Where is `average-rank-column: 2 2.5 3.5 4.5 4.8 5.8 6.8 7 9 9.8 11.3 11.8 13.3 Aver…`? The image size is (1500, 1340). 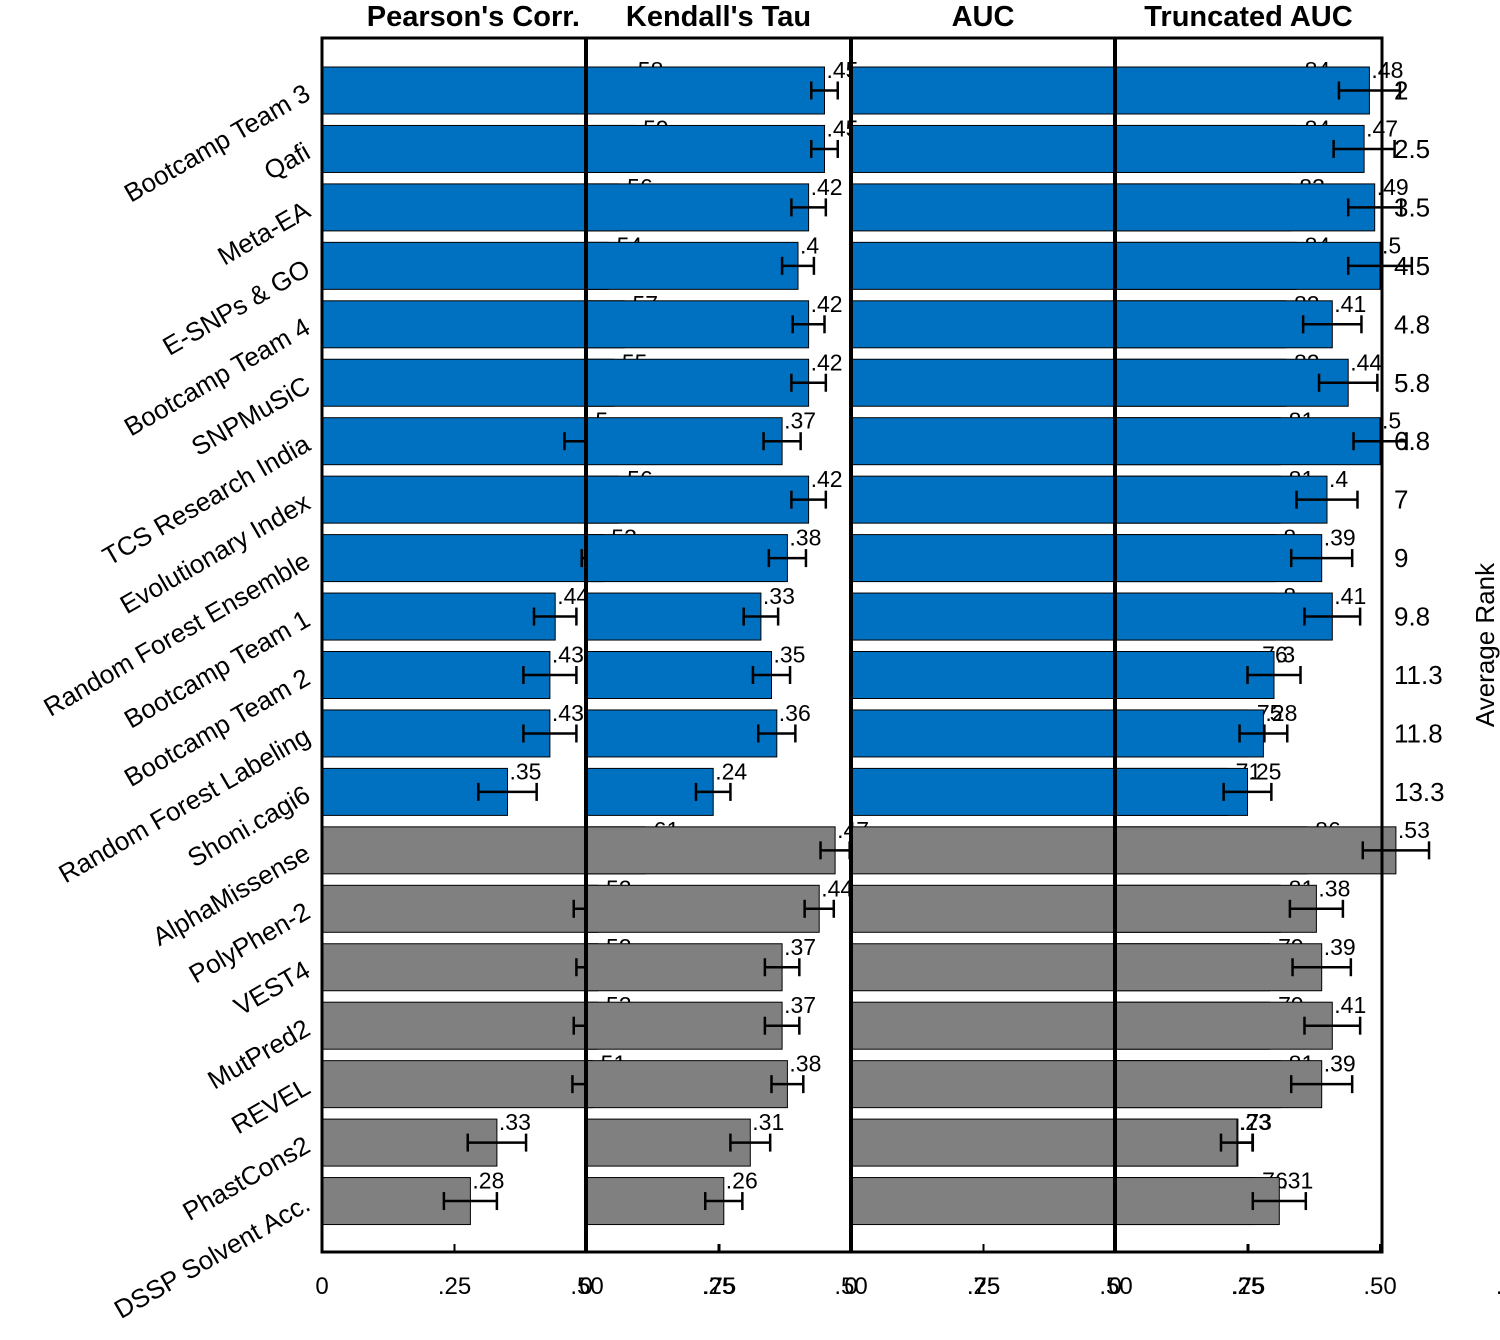 average-rank-column: 2 2.5 3.5 4.5 4.8 5.8 6.8 7 9 9.8 11.3 11.8 13.3 Aver… is located at coordinates (1447, 441).